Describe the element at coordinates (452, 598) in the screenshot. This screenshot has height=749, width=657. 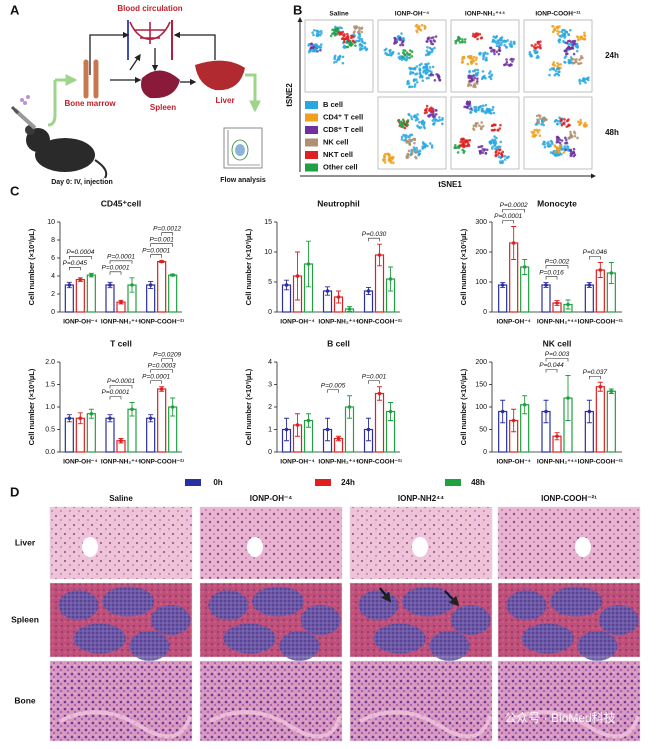
I see `arrow` at that location.